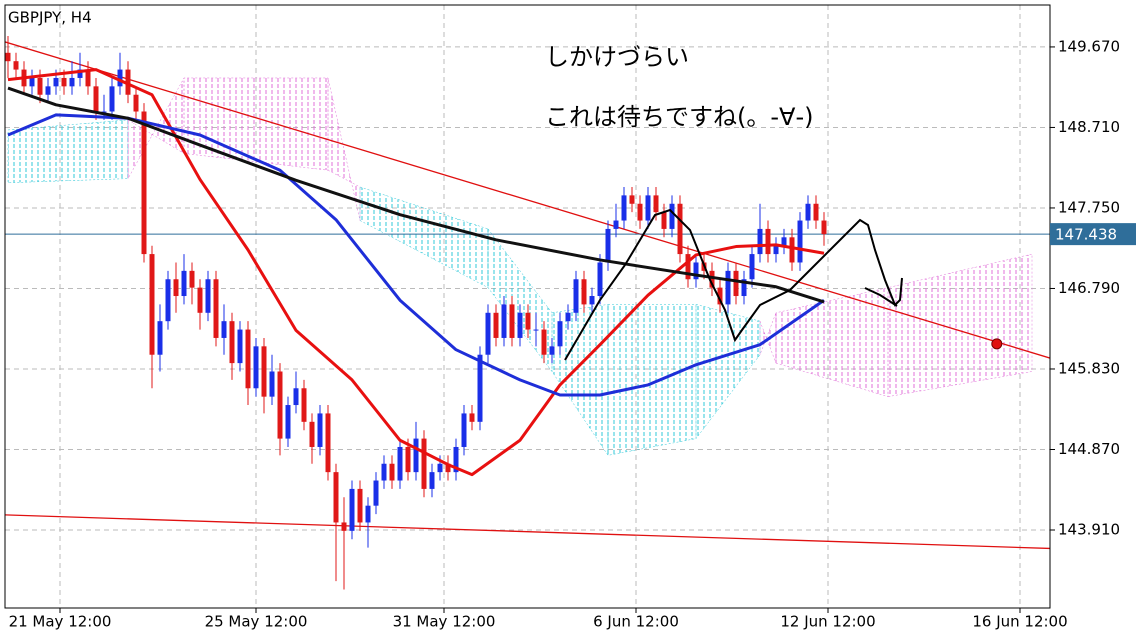 The width and height of the screenshot is (1136, 640). I want to click on x-tick-label: 25 May 12:00, so click(256, 622).